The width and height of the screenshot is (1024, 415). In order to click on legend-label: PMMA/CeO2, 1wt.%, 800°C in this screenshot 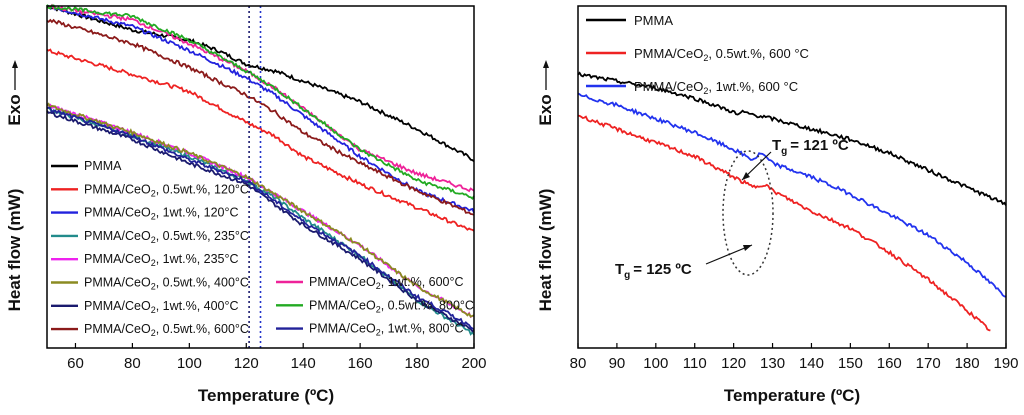, I will do `click(386, 330)`.